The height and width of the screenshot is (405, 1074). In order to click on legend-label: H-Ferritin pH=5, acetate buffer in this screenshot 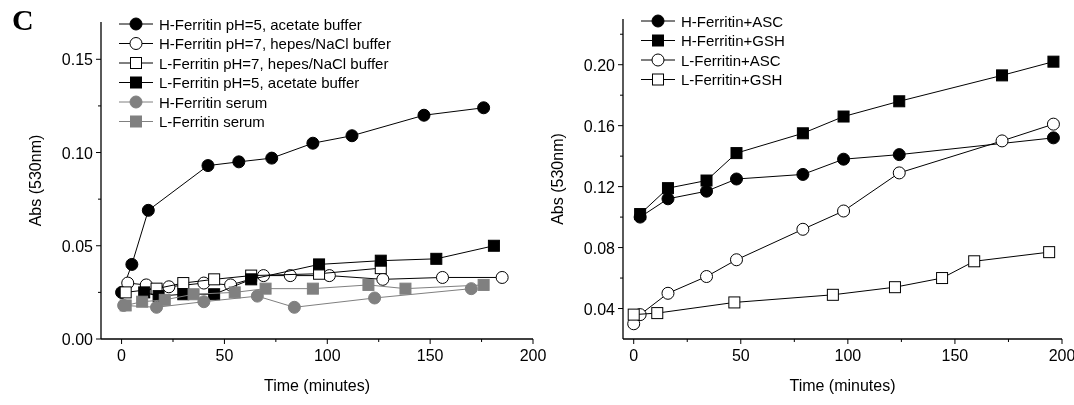, I will do `click(260, 24)`.